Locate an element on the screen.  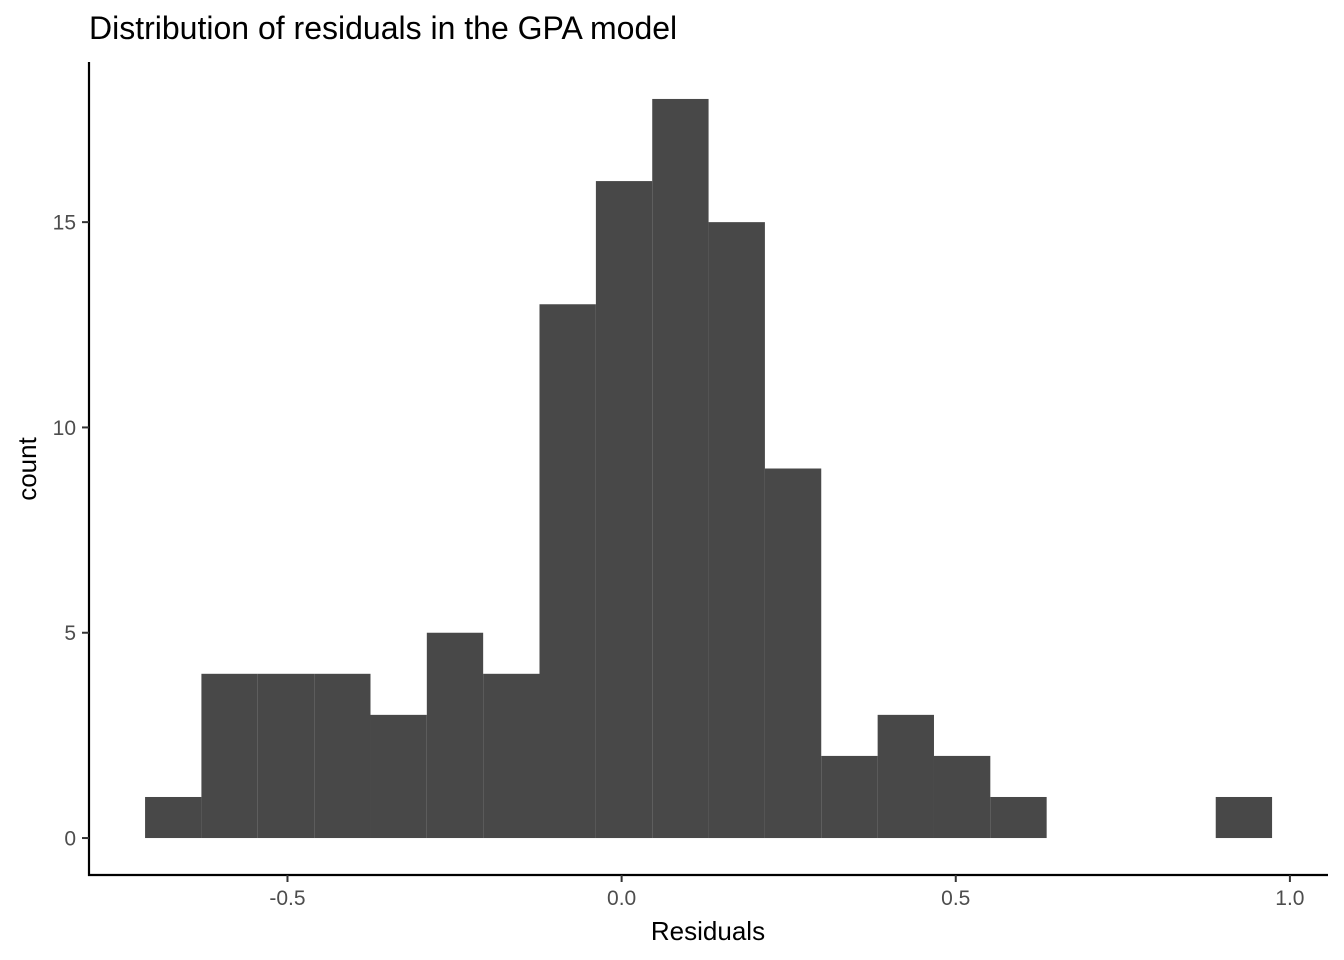
x-tick-label: 0.5 is located at coordinates (955, 898).